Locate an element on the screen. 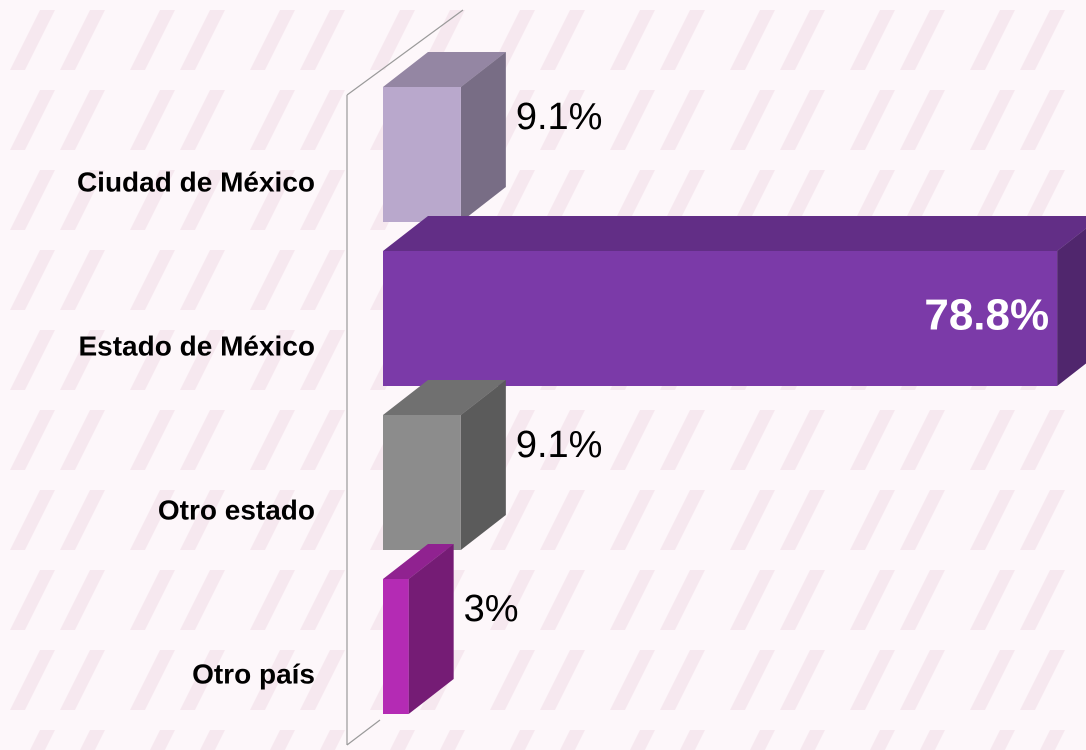  back-wall is located at coordinates (405, 377).